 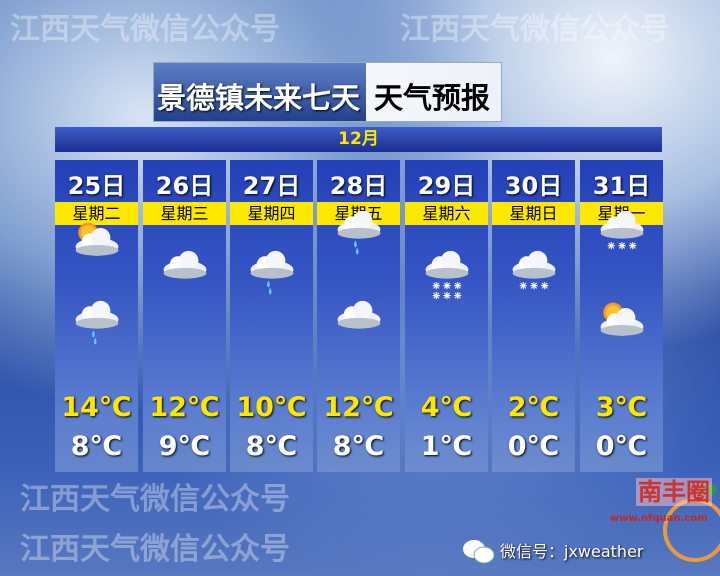 I want to click on date-label: 28日, so click(x=358, y=186).